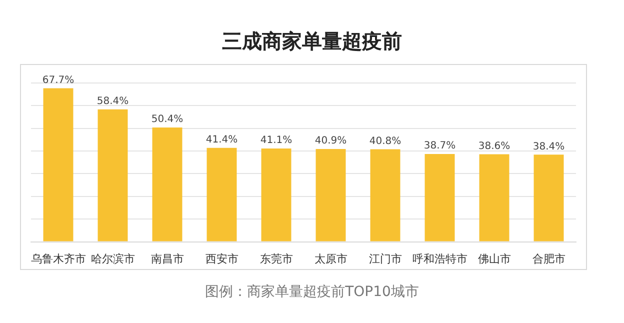 The height and width of the screenshot is (323, 624). I want to click on x-tick-label: 南昌市, so click(167, 259).